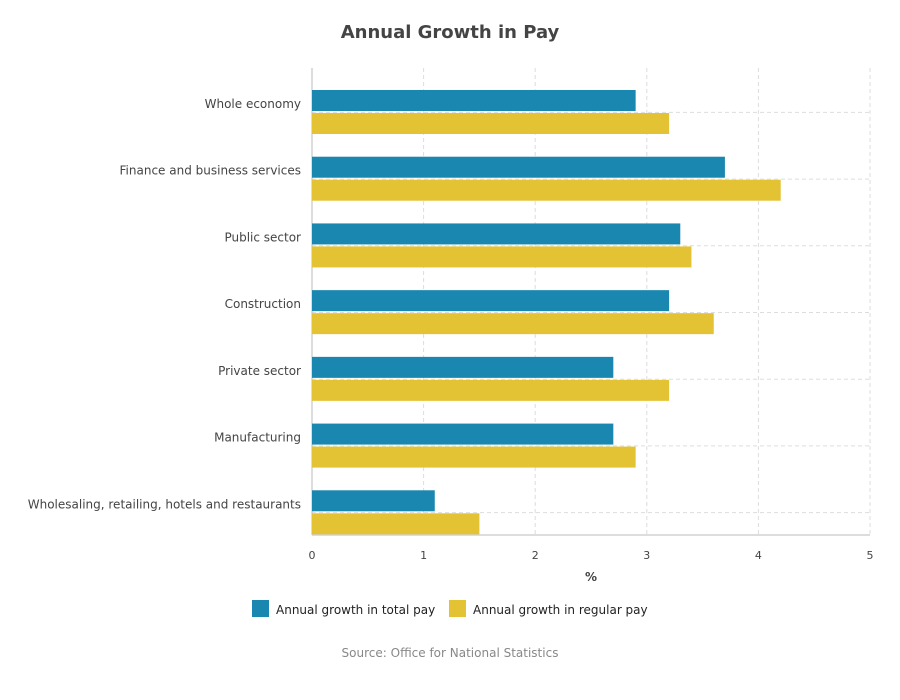 This screenshot has width=900, height=700. Describe the element at coordinates (355, 610) in the screenshot. I see `legend-label: Annual growth in total pay` at that location.